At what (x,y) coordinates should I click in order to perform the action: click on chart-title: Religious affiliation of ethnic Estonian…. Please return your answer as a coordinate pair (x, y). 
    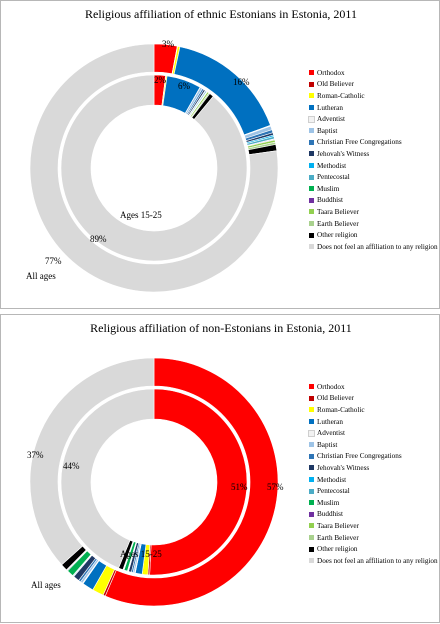
    Looking at the image, I should click on (221, 14).